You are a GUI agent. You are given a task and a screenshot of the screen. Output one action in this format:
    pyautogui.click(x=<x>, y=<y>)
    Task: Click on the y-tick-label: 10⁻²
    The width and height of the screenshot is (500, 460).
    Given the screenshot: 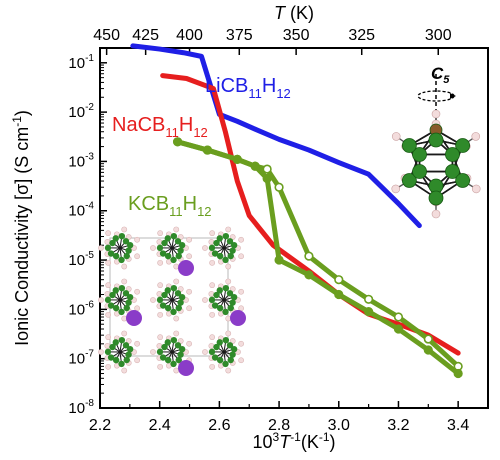 What is the action you would take?
    pyautogui.click(x=81, y=111)
    